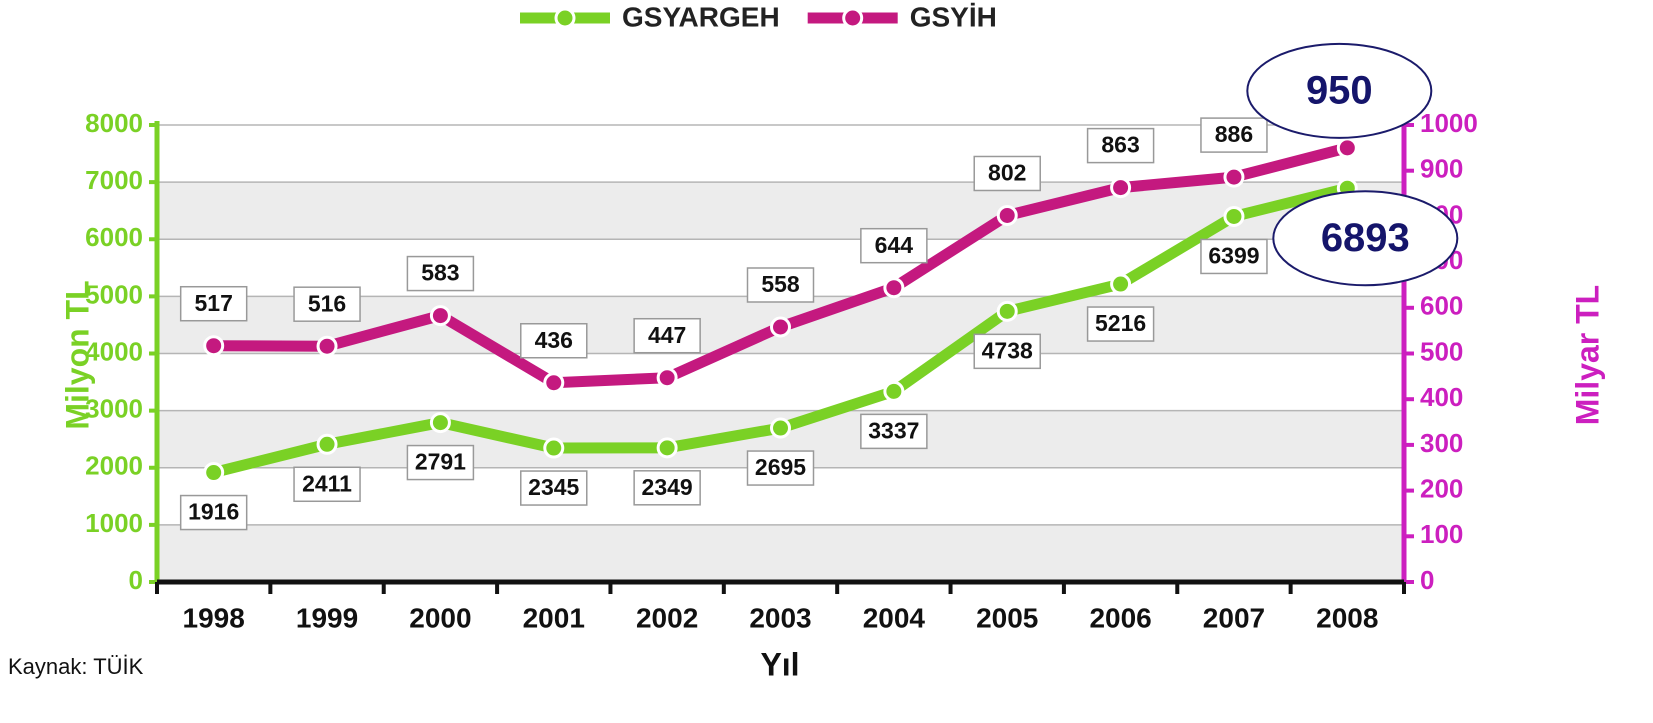 The width and height of the screenshot is (1653, 723). Describe the element at coordinates (1234, 617) in the screenshot. I see `x-tick-label: 2007` at that location.